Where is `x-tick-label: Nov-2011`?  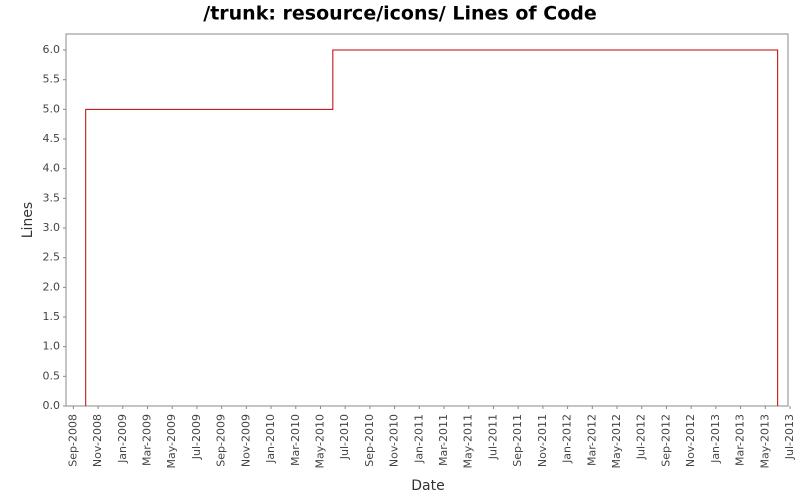
x-tick-label: Nov-2011 is located at coordinates (542, 440).